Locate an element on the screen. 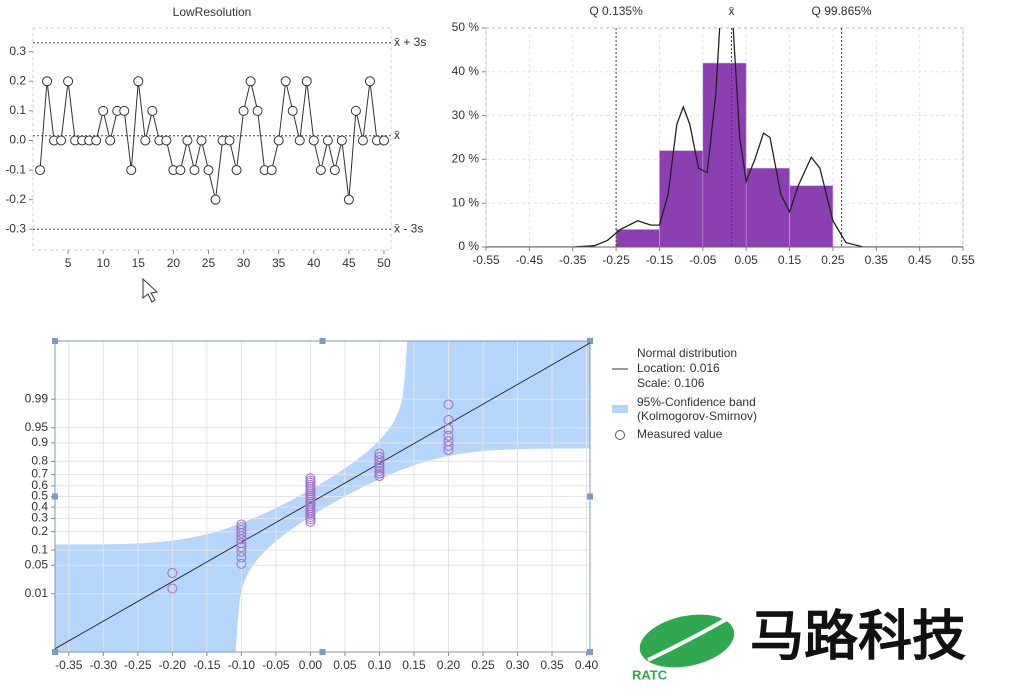 This screenshot has width=1024, height=690. legend-value: 0.016 is located at coordinates (705, 368).